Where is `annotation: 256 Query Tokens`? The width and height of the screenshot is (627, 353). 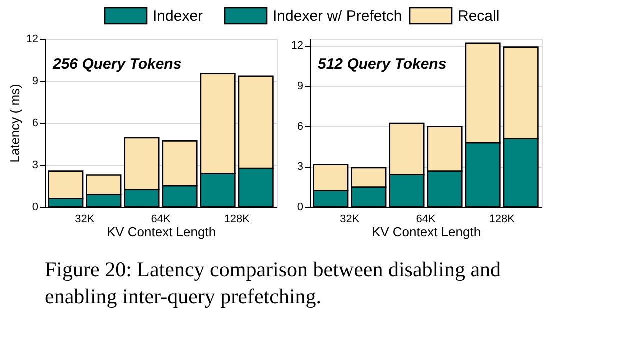
annotation: 256 Query Tokens is located at coordinates (117, 64).